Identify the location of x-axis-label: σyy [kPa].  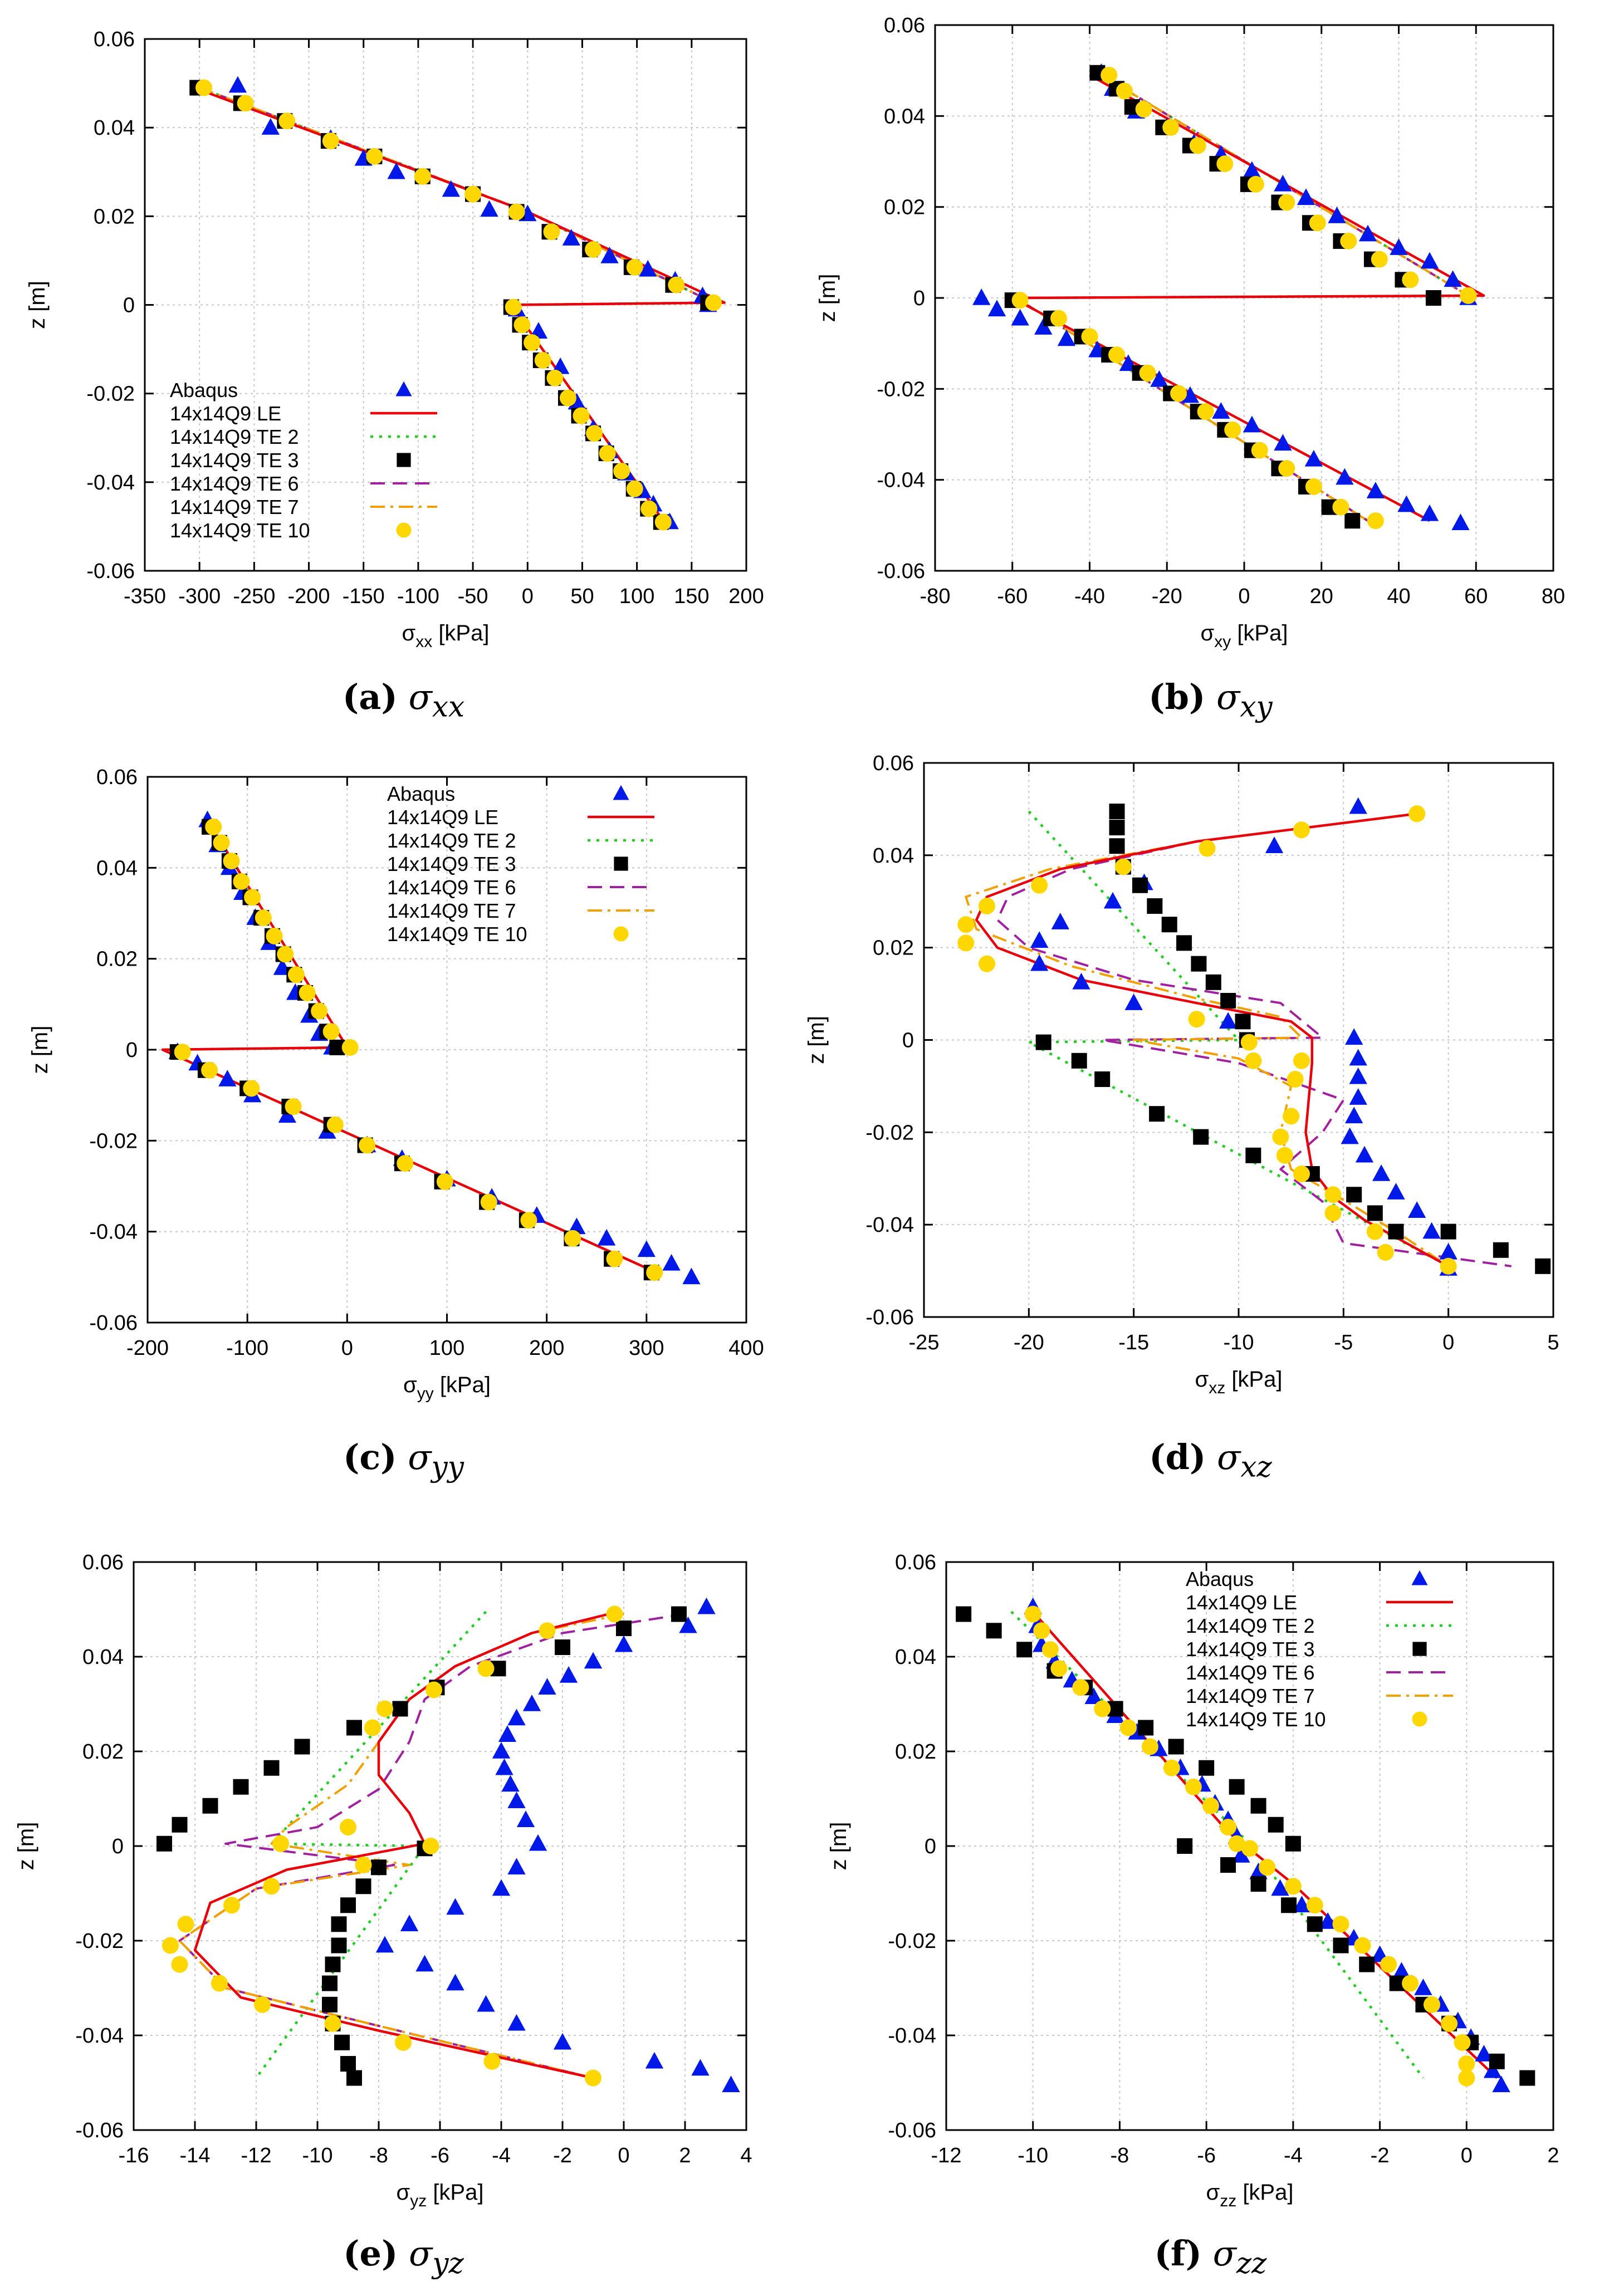
(447, 1388).